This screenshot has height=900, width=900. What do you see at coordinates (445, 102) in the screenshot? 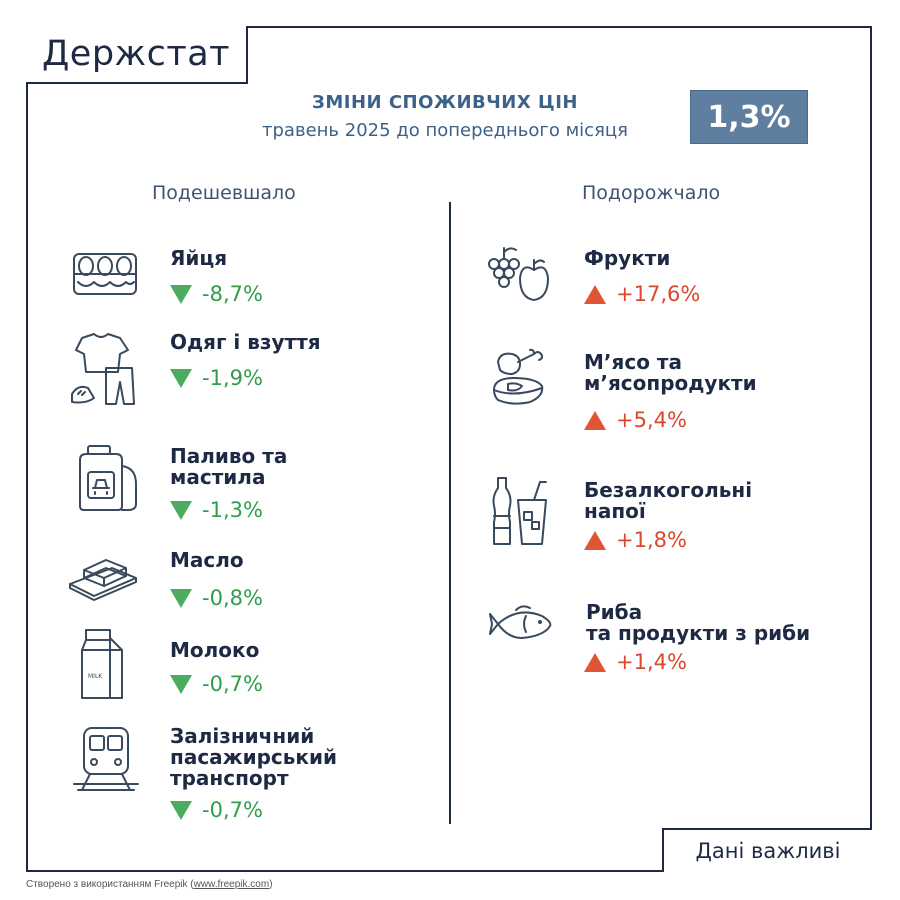
I see `infographic-title: ЗМІНИ СПОЖИВЧИХ ЦІН` at bounding box center [445, 102].